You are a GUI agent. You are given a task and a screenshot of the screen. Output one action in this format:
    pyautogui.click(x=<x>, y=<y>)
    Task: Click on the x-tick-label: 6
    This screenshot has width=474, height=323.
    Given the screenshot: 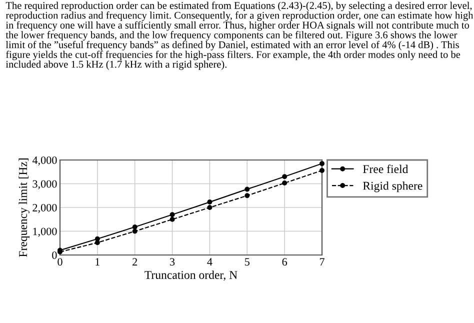 What is the action you would take?
    pyautogui.click(x=285, y=262)
    